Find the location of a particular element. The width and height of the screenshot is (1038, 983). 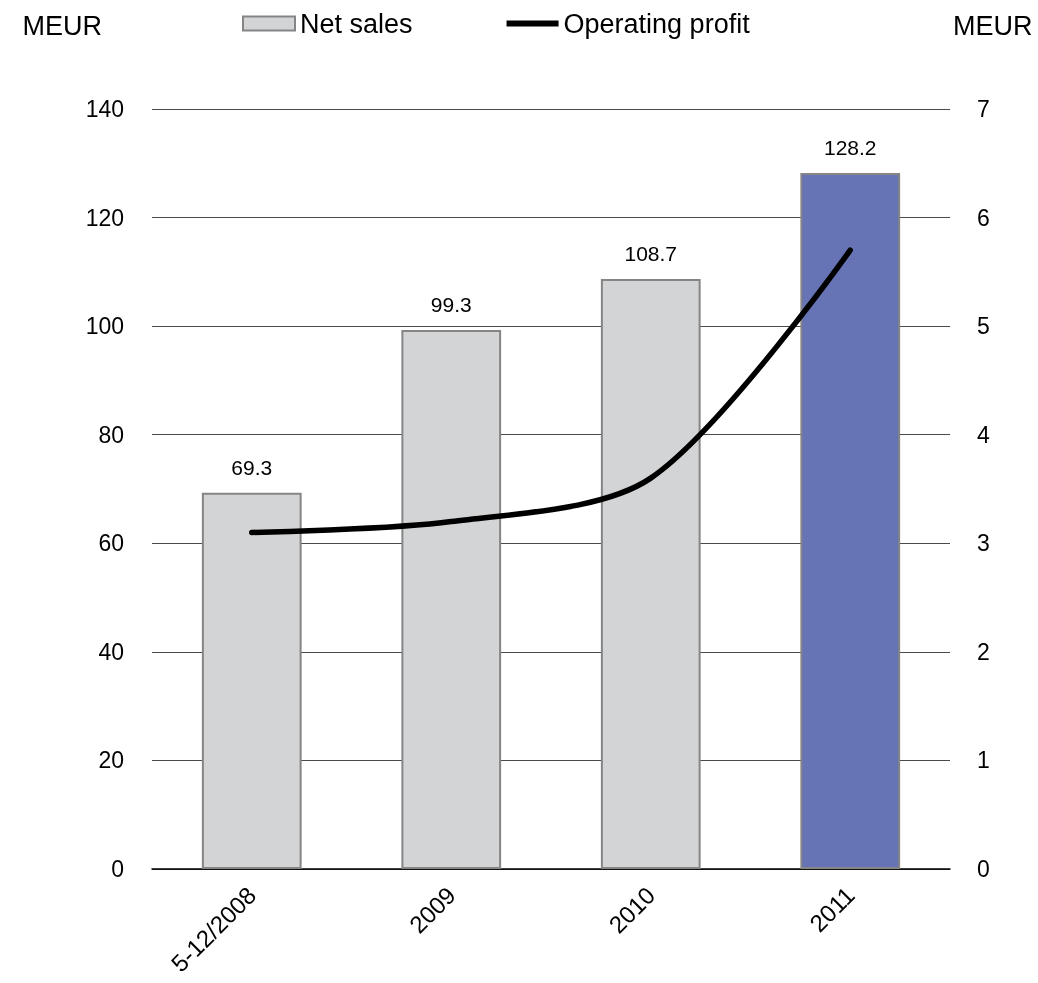

data-label: 128.2 is located at coordinates (850, 148).